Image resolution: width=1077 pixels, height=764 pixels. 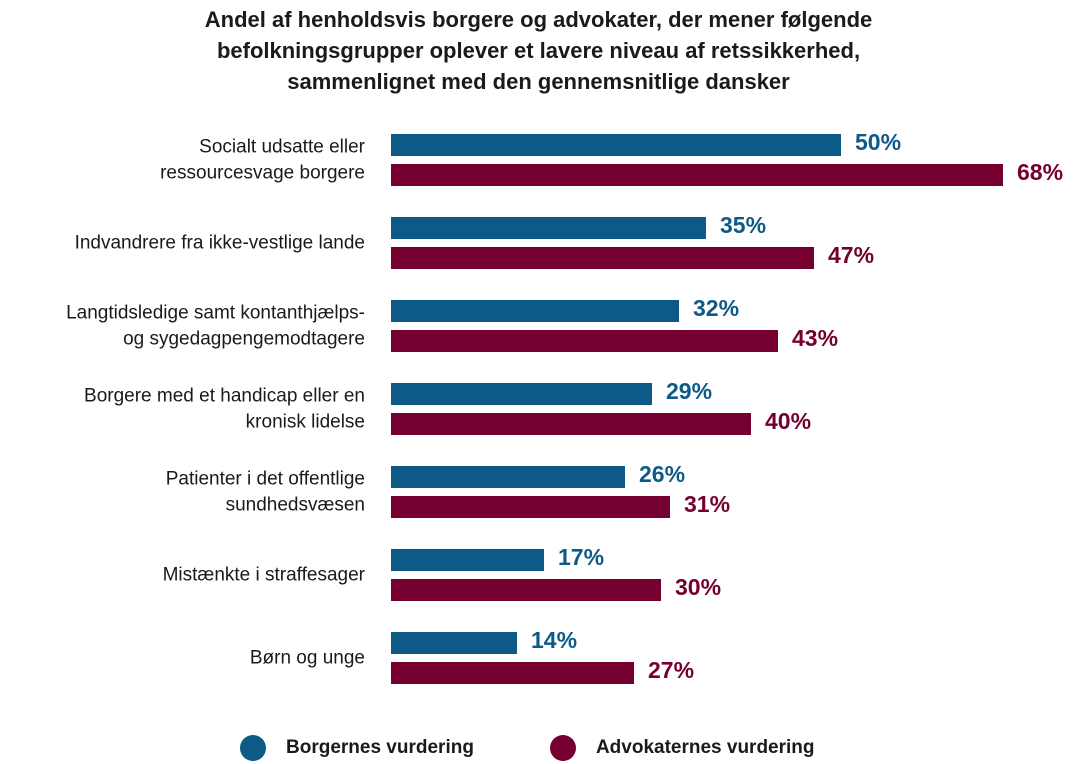 What do you see at coordinates (1040, 172) in the screenshot?
I see `data-label: 68%` at bounding box center [1040, 172].